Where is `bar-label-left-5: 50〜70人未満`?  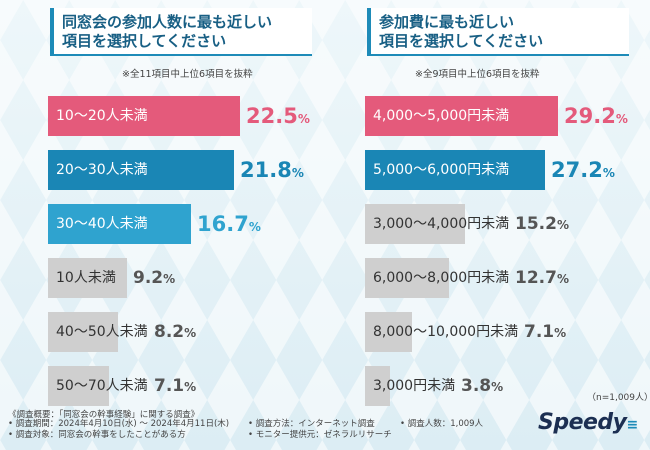
bar-label-left-5: 50〜70人未満 is located at coordinates (102, 386).